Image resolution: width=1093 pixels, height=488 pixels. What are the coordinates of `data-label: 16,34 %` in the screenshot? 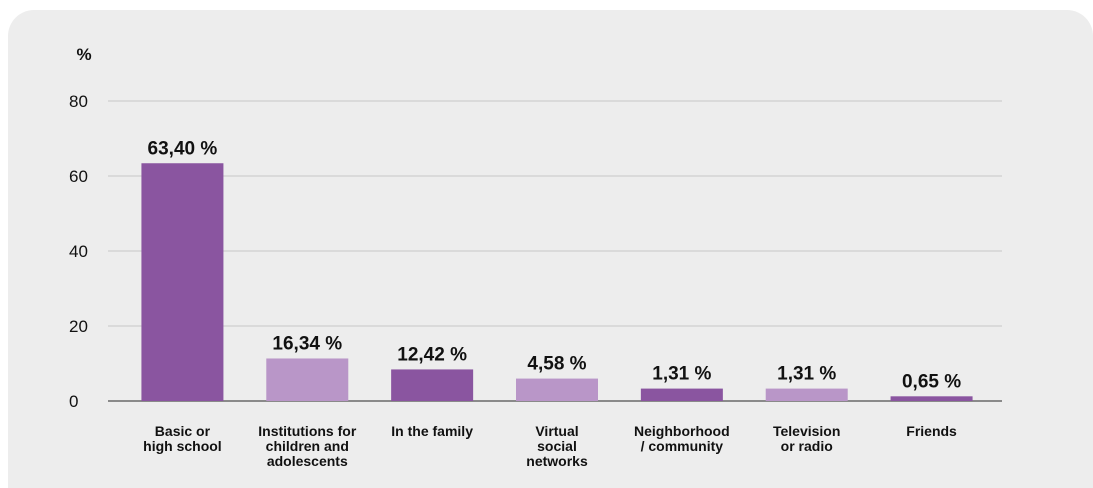 It's located at (307, 343).